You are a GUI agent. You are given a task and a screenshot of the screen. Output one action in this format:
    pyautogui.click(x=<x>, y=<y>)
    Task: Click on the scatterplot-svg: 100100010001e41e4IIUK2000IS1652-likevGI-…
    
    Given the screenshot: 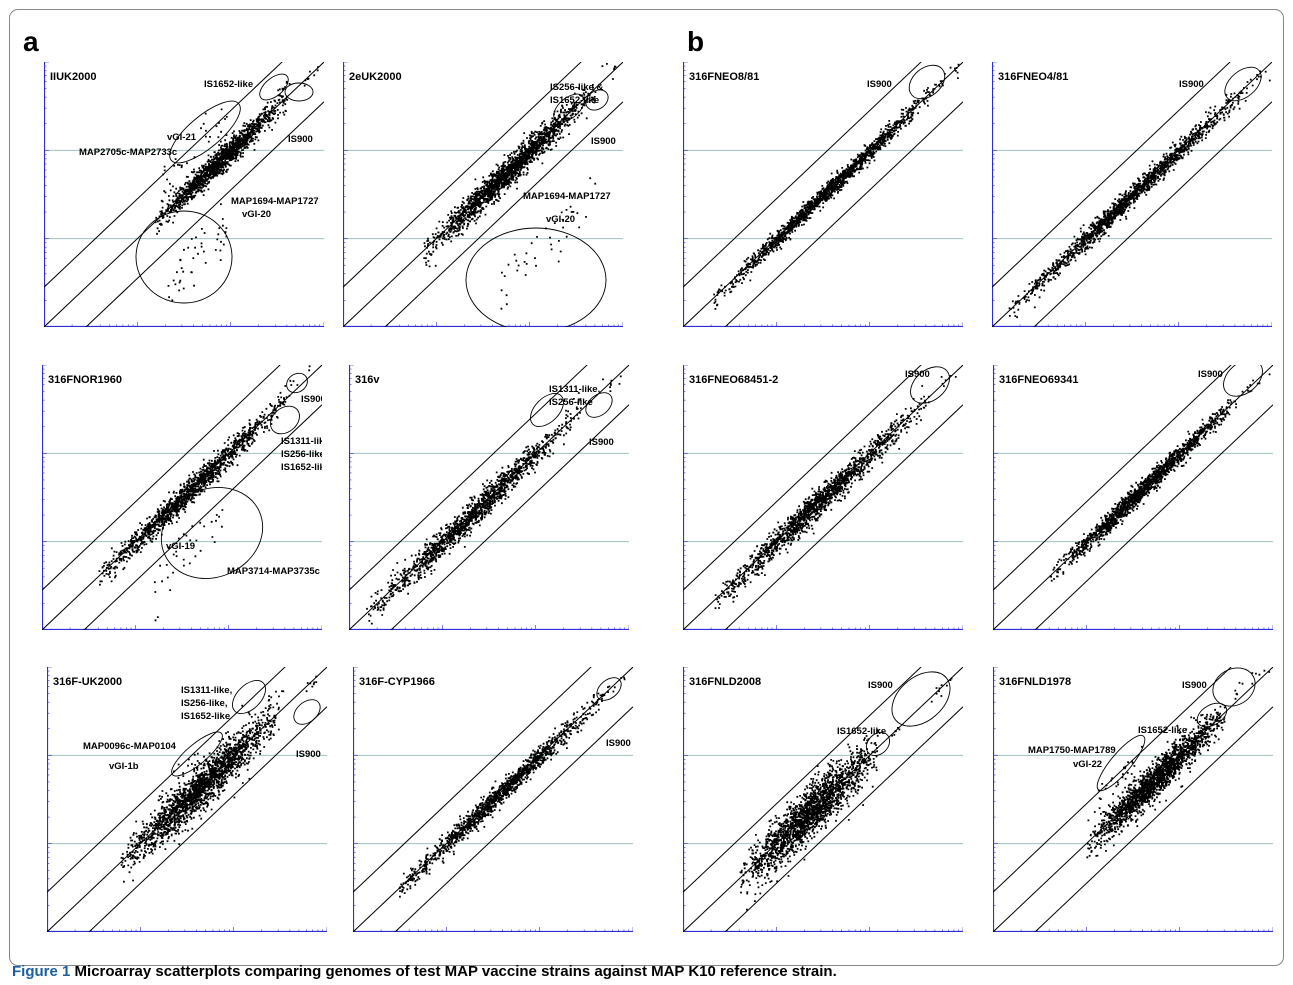 What is the action you would take?
    pyautogui.click(x=184, y=194)
    